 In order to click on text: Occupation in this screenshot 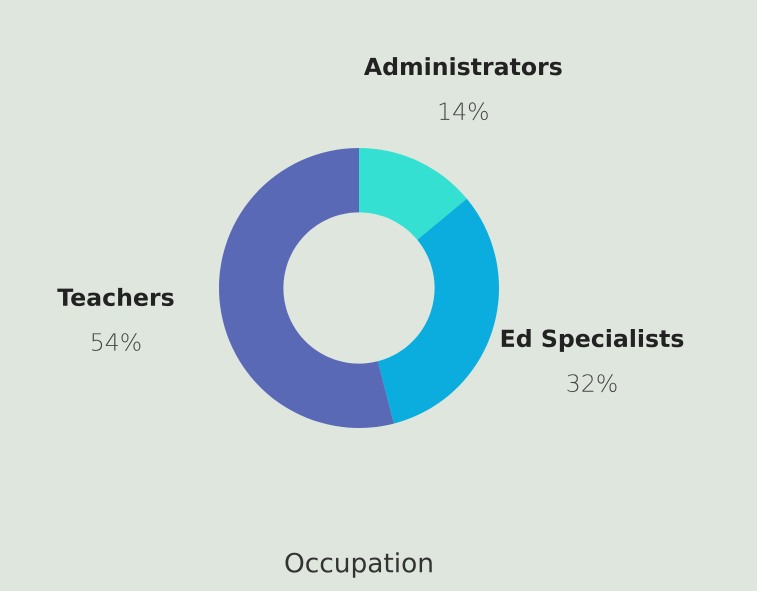, I will do `click(358, 565)`.